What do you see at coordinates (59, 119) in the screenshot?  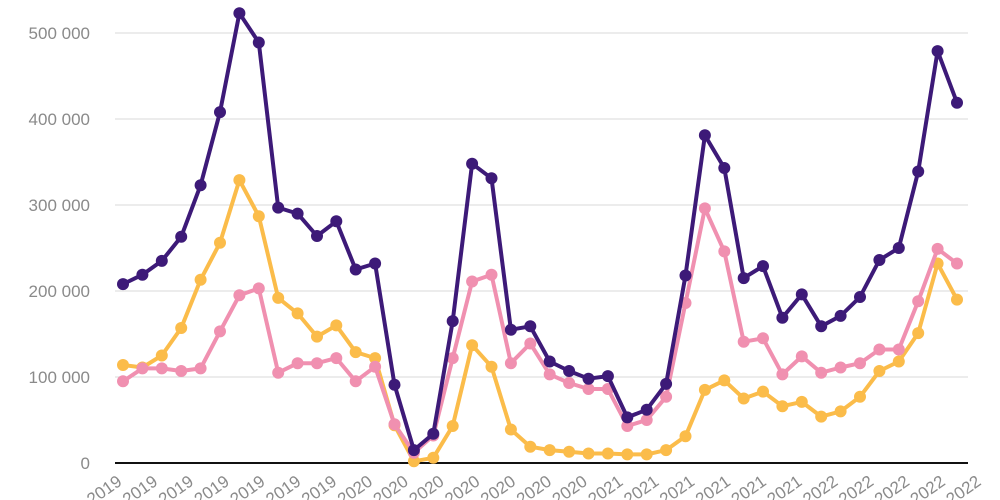 I see `y-tick-label: 400 000` at bounding box center [59, 119].